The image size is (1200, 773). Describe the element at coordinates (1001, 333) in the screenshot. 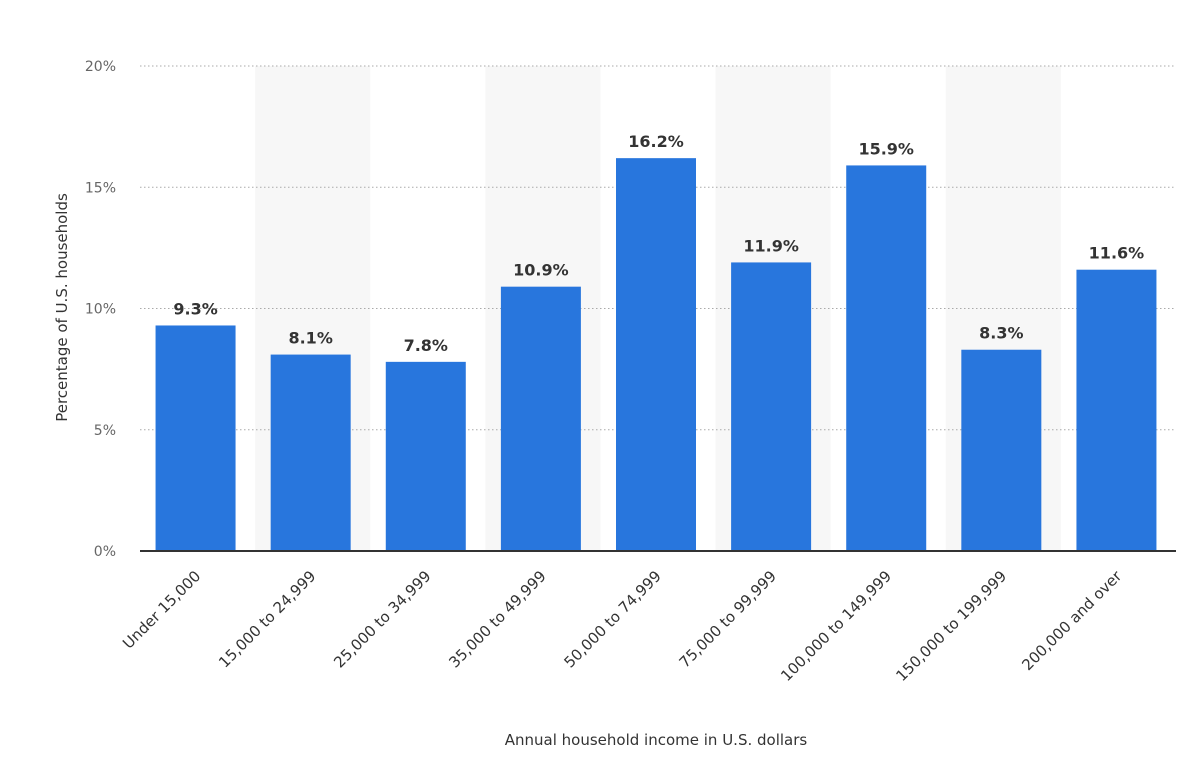

I see `data-label: 8.3%` at that location.